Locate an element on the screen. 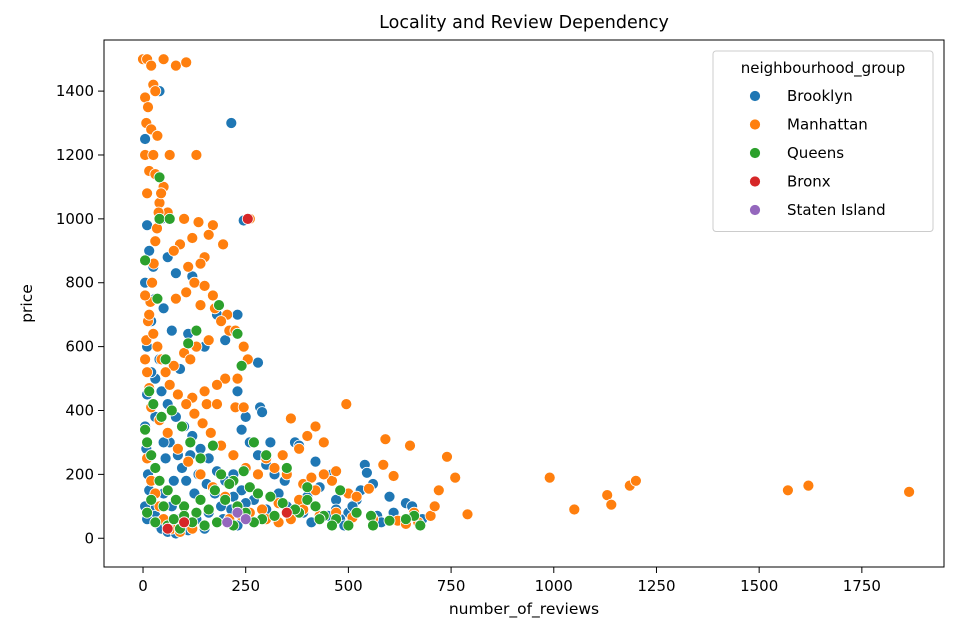  legend-box is located at coordinates (823, 141).